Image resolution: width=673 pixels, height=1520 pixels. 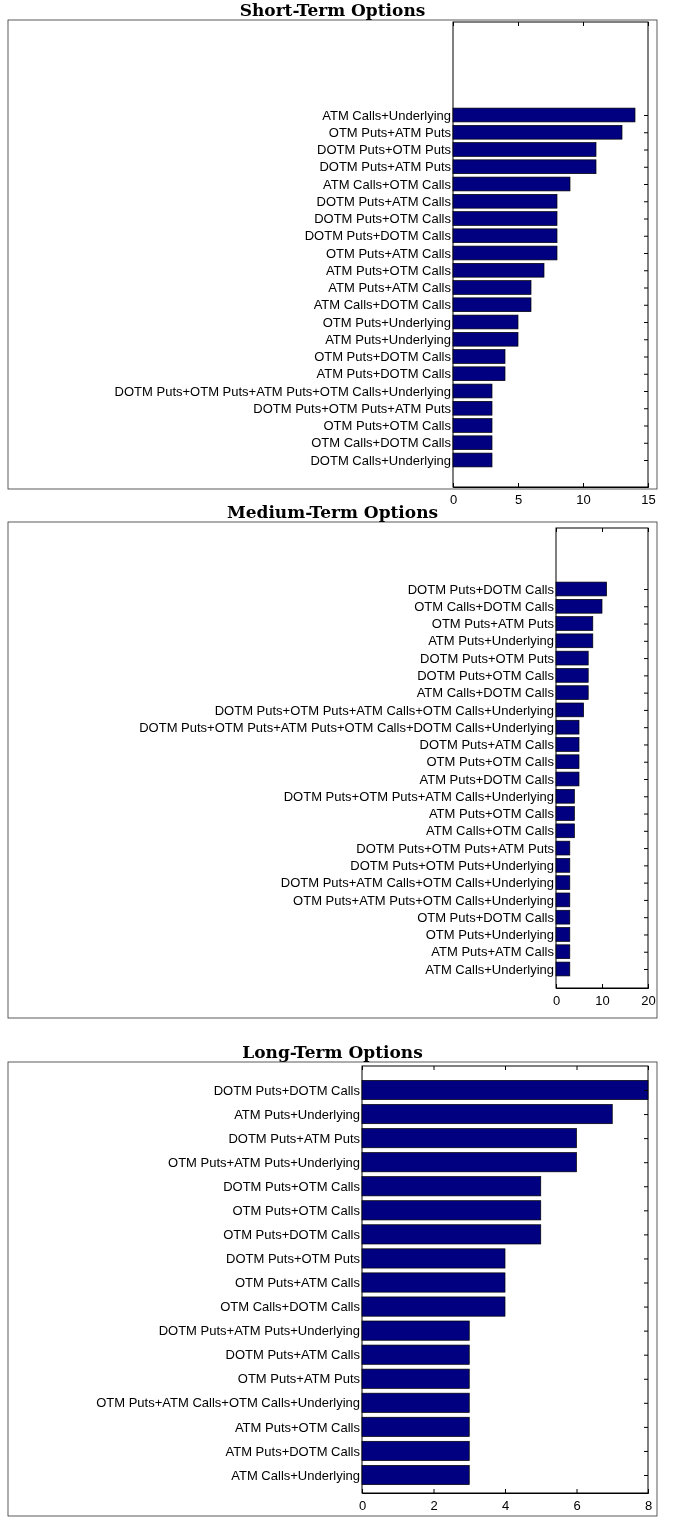 What do you see at coordinates (434, 1506) in the screenshot?
I see `x-tick-label: 2` at bounding box center [434, 1506].